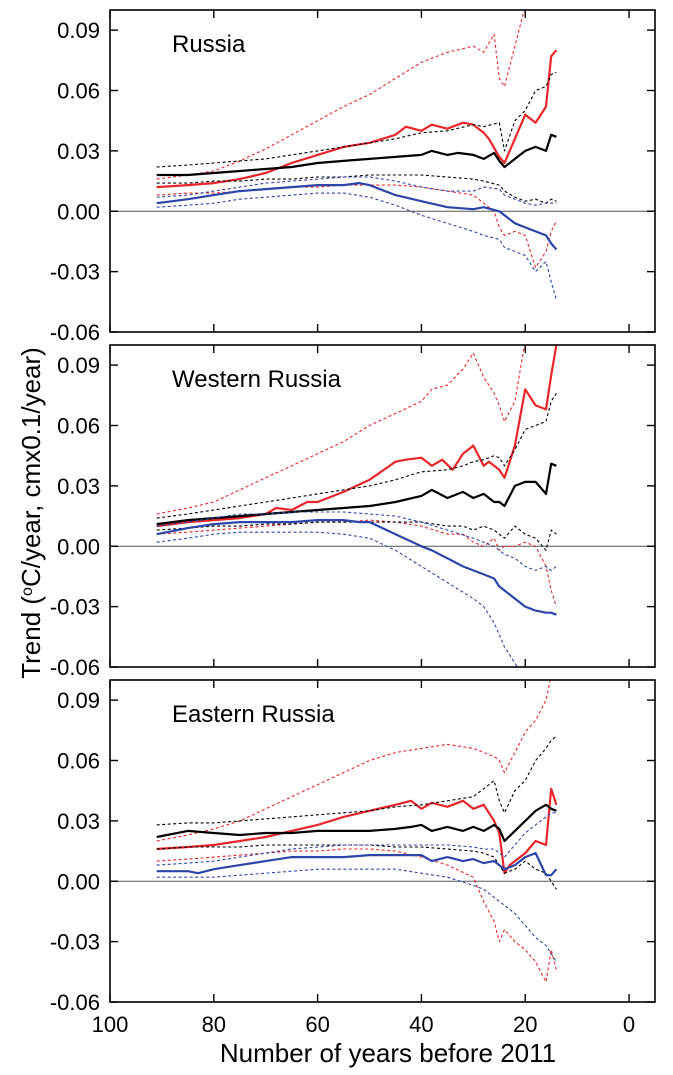 This screenshot has width=673, height=1075. What do you see at coordinates (253, 714) in the screenshot?
I see `panel-title: Eastern Russia` at bounding box center [253, 714].